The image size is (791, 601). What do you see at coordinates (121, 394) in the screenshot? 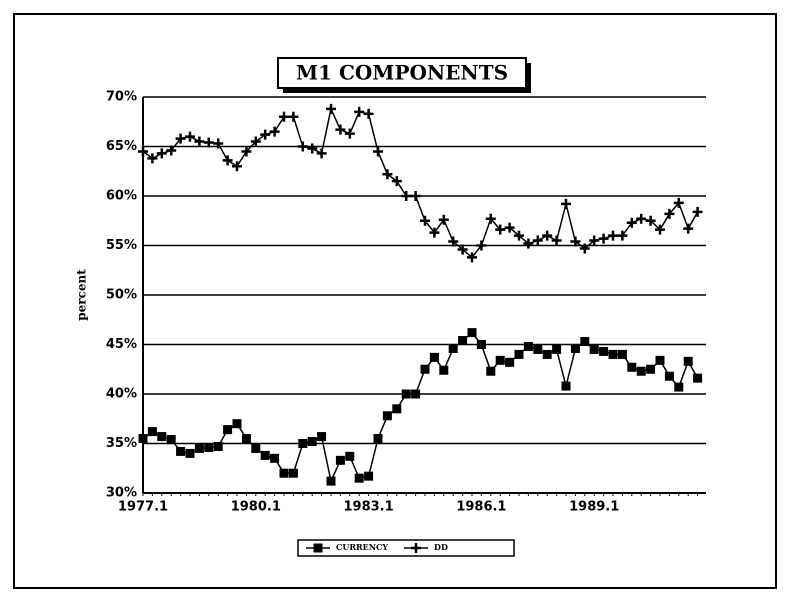
I see `y-tick-label: 40%` at bounding box center [121, 394].